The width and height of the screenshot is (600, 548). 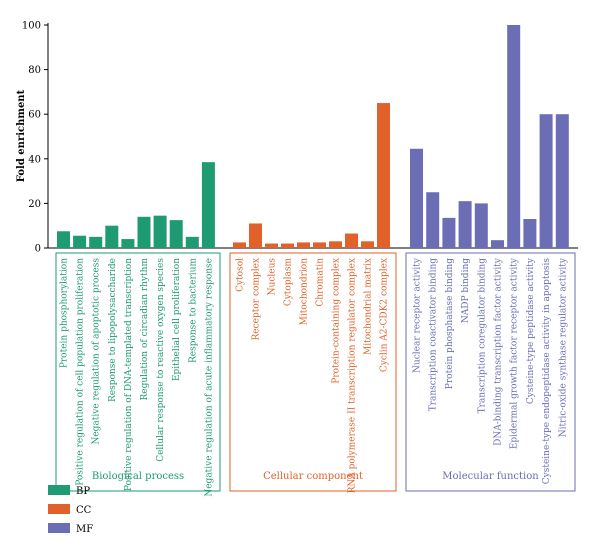 I want to click on x-tick-label: Cyclin A2-CDK2 complex, so click(x=385, y=315).